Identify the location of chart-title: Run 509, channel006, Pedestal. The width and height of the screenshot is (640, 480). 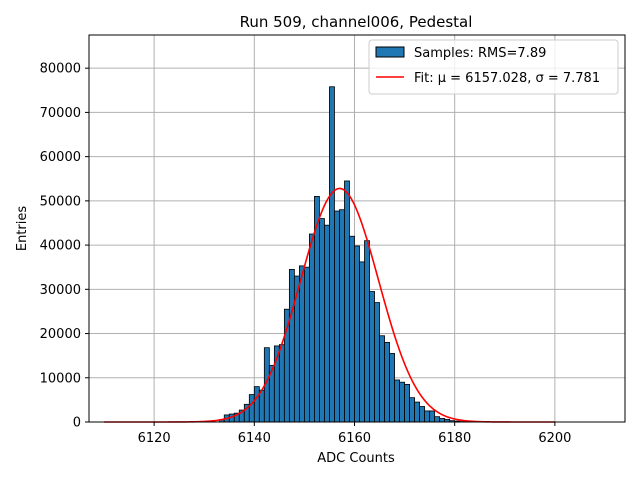
(356, 22).